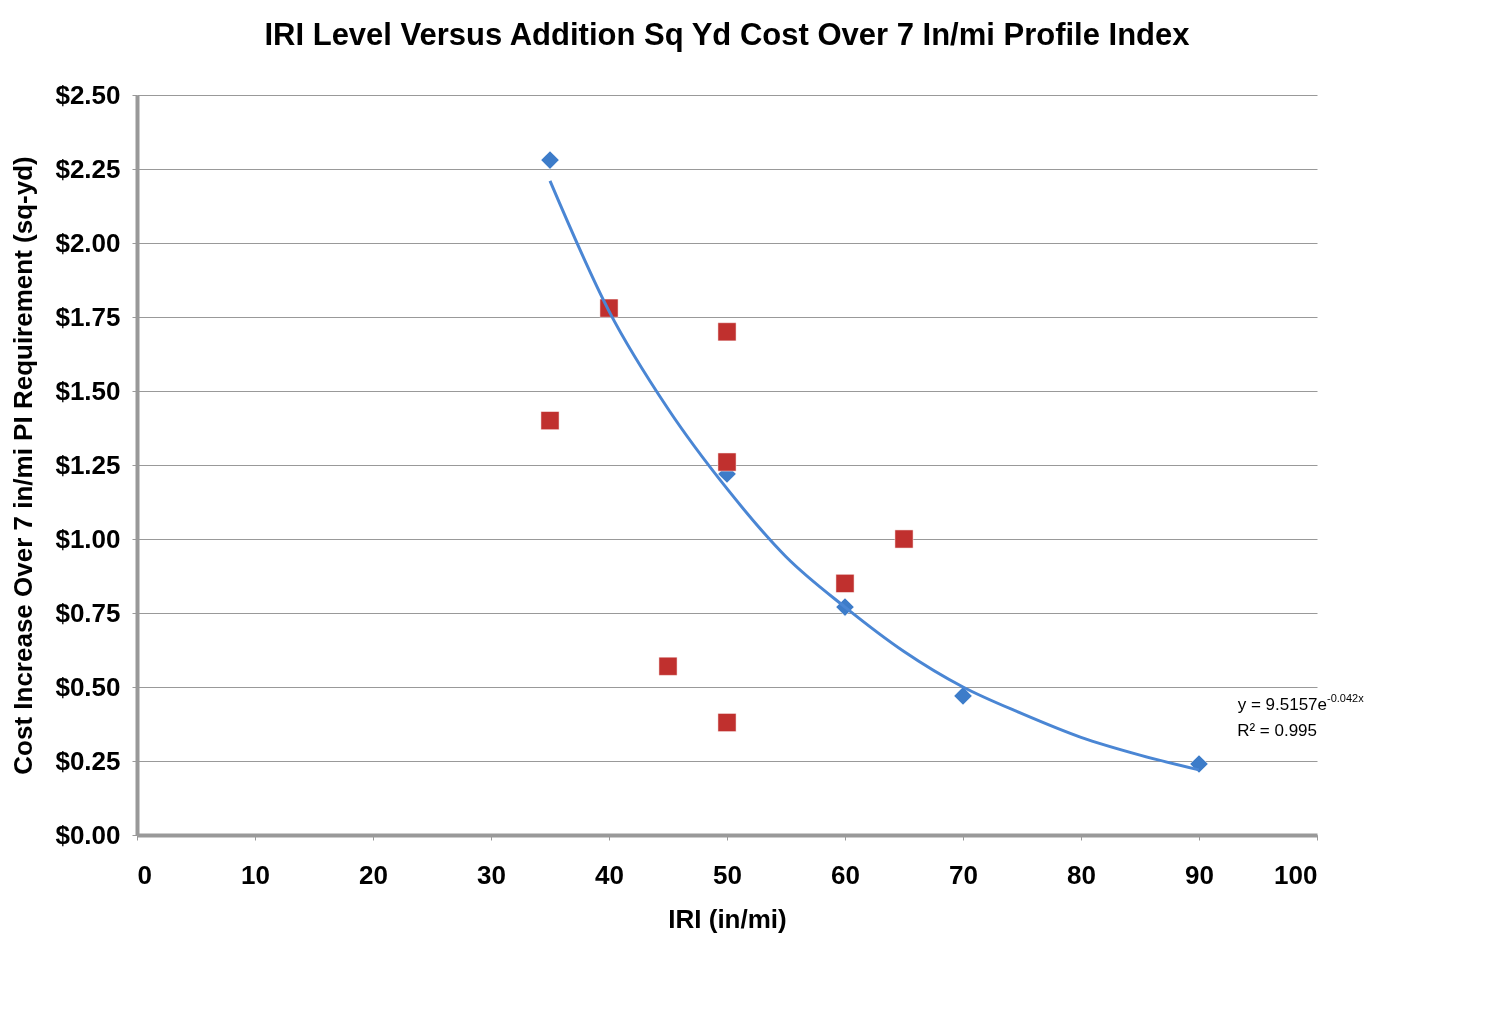 The image size is (1497, 1016). I want to click on y-axis-title: Cost Increase Over 7 in/mi PI Requirement (sq-yd), so click(23, 465).